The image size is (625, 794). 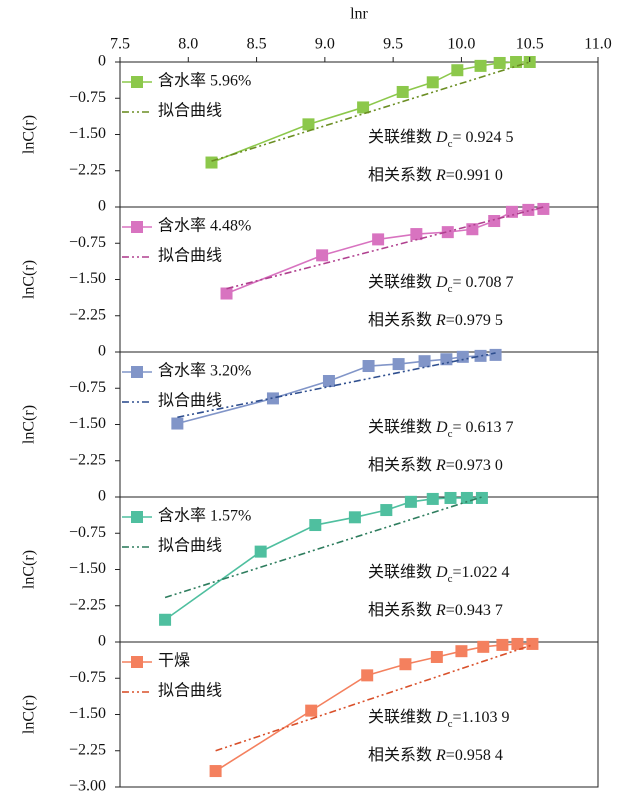 What do you see at coordinates (393, 44) in the screenshot?
I see `x-tick-label: 9.5` at bounding box center [393, 44].